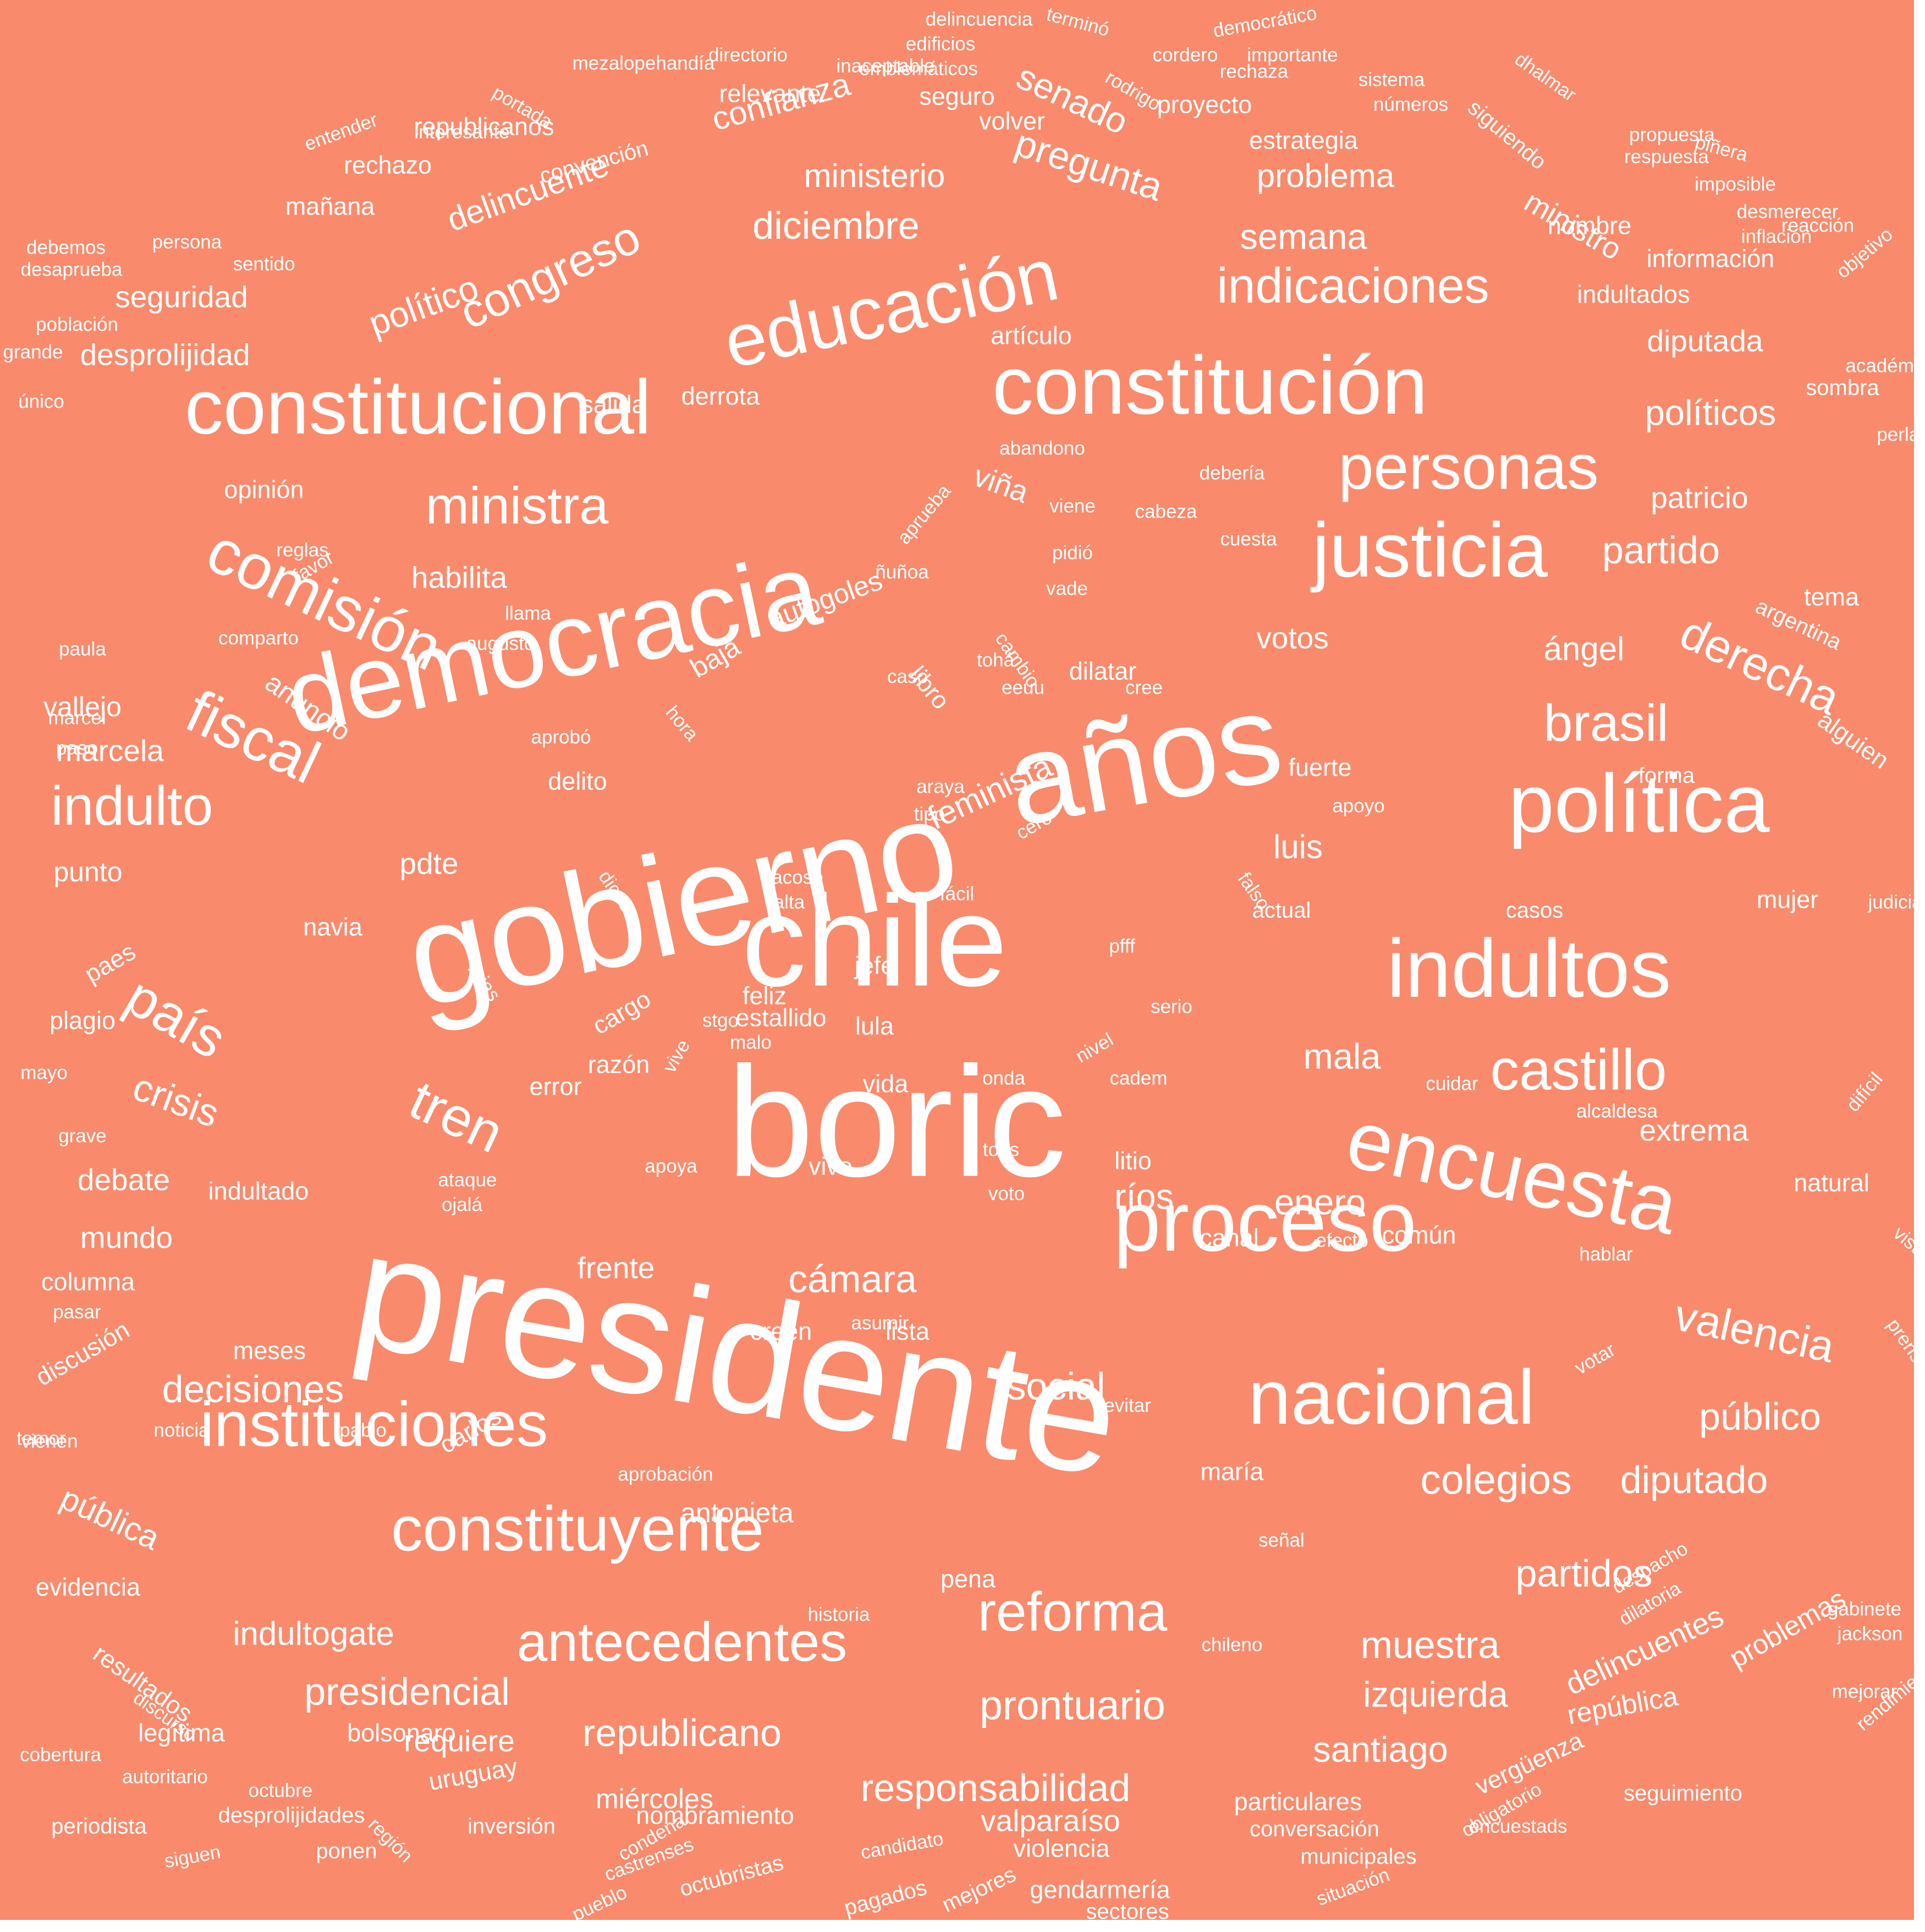  I want to click on cloud-word: muestra, so click(1430, 1644).